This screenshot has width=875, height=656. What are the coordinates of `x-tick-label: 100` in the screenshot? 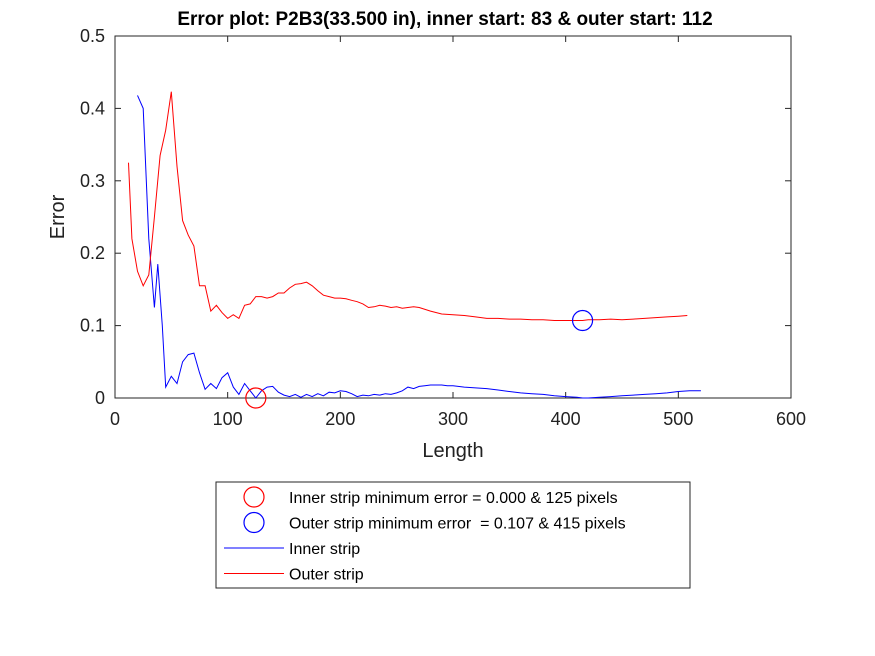 It's located at (228, 419).